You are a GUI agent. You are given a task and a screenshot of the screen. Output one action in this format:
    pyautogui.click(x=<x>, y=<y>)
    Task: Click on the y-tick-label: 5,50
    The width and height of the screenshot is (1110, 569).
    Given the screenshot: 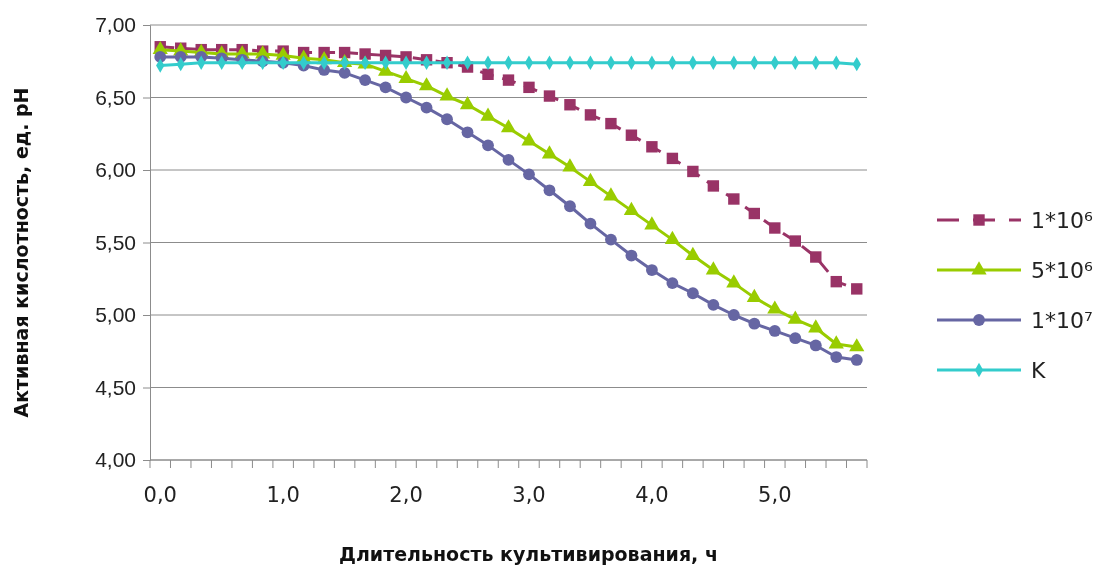 What is the action you would take?
    pyautogui.click(x=115, y=242)
    